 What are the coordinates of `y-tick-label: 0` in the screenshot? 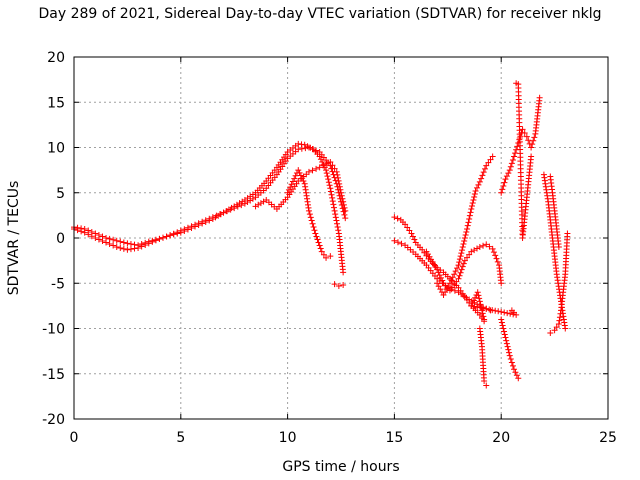 It's located at (60, 239).